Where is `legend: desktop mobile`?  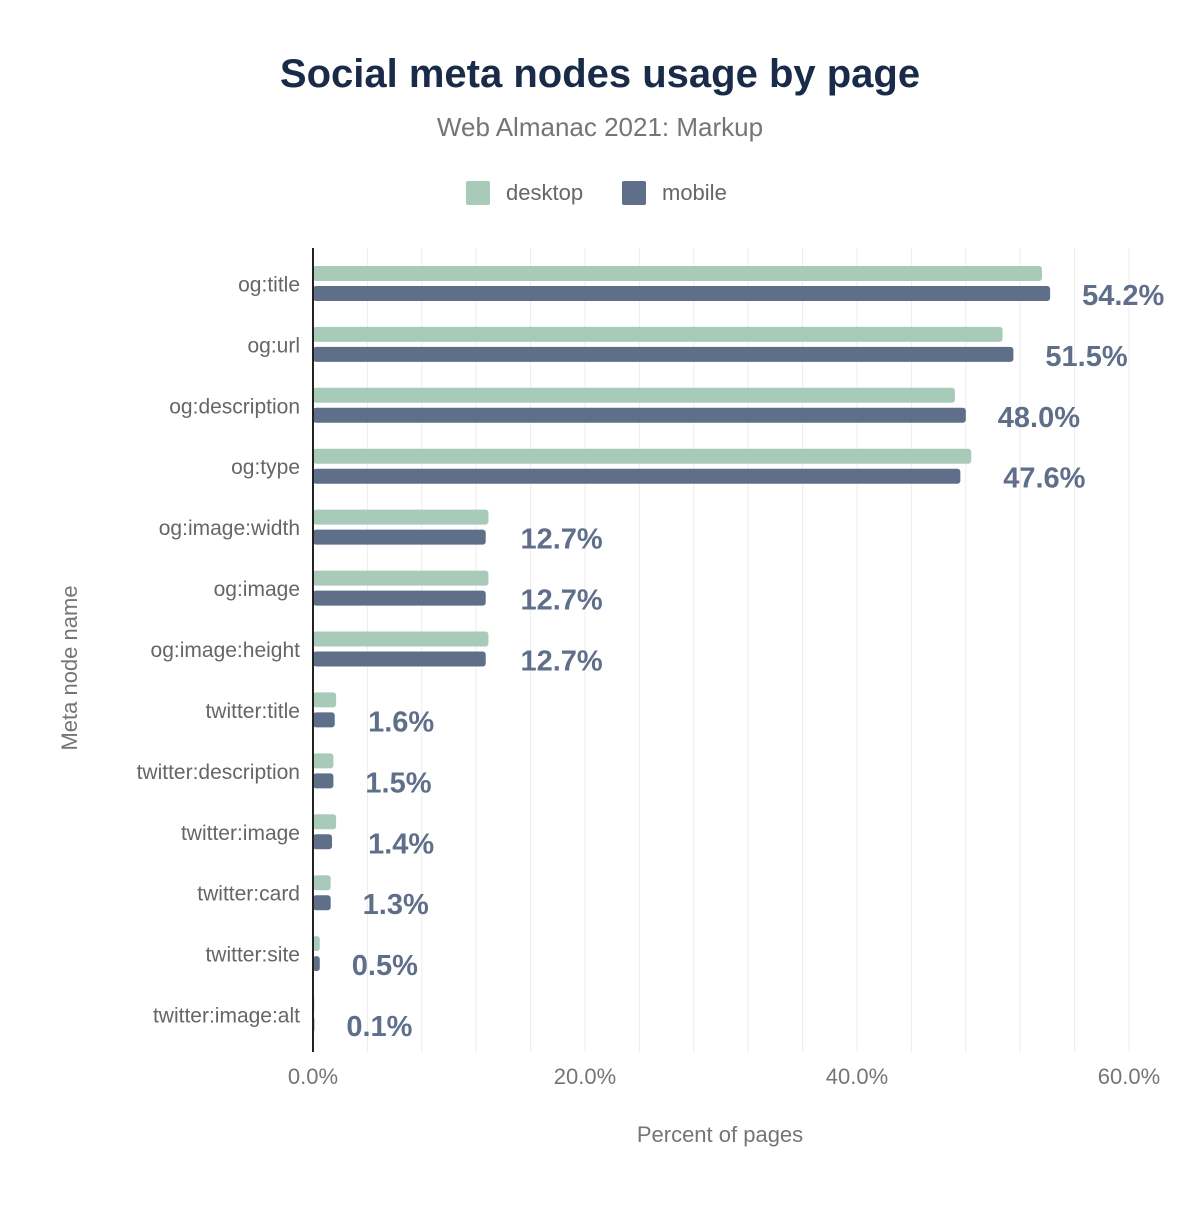 legend: desktop mobile is located at coordinates (600, 195).